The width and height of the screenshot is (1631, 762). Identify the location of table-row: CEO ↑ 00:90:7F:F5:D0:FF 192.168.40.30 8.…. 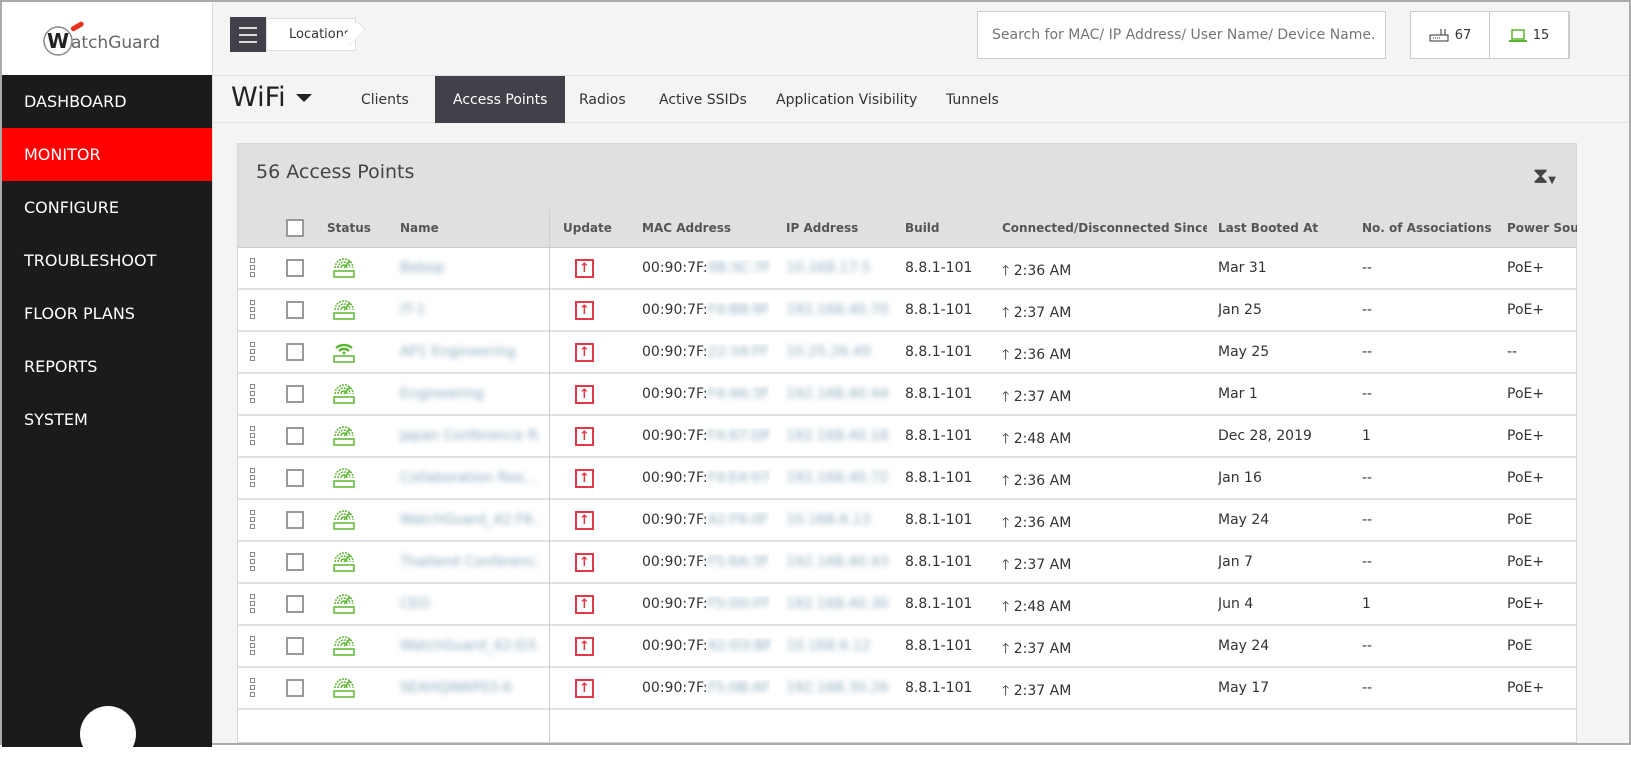
(907, 605).